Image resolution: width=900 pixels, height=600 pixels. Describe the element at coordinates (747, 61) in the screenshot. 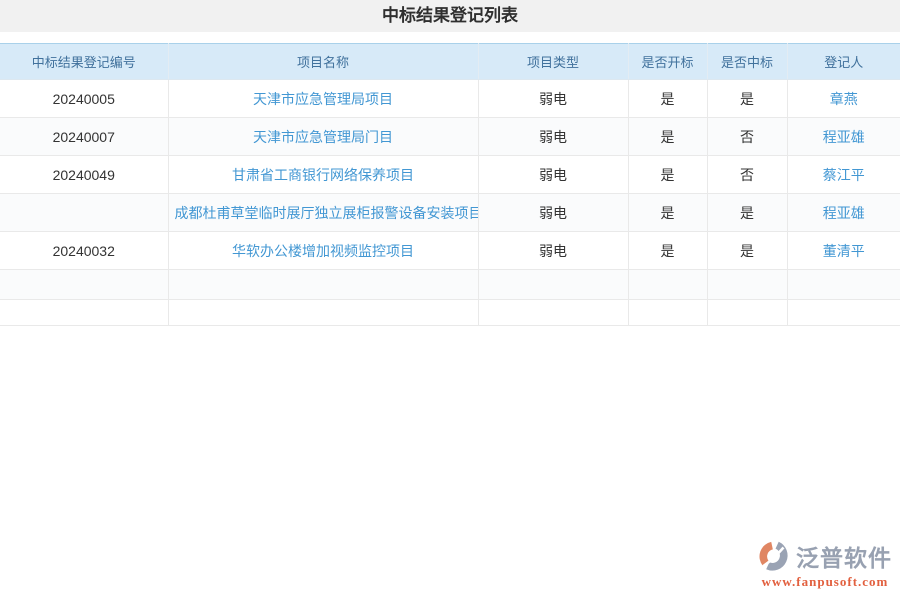

I see `column-header-is-won: 是否中标` at that location.